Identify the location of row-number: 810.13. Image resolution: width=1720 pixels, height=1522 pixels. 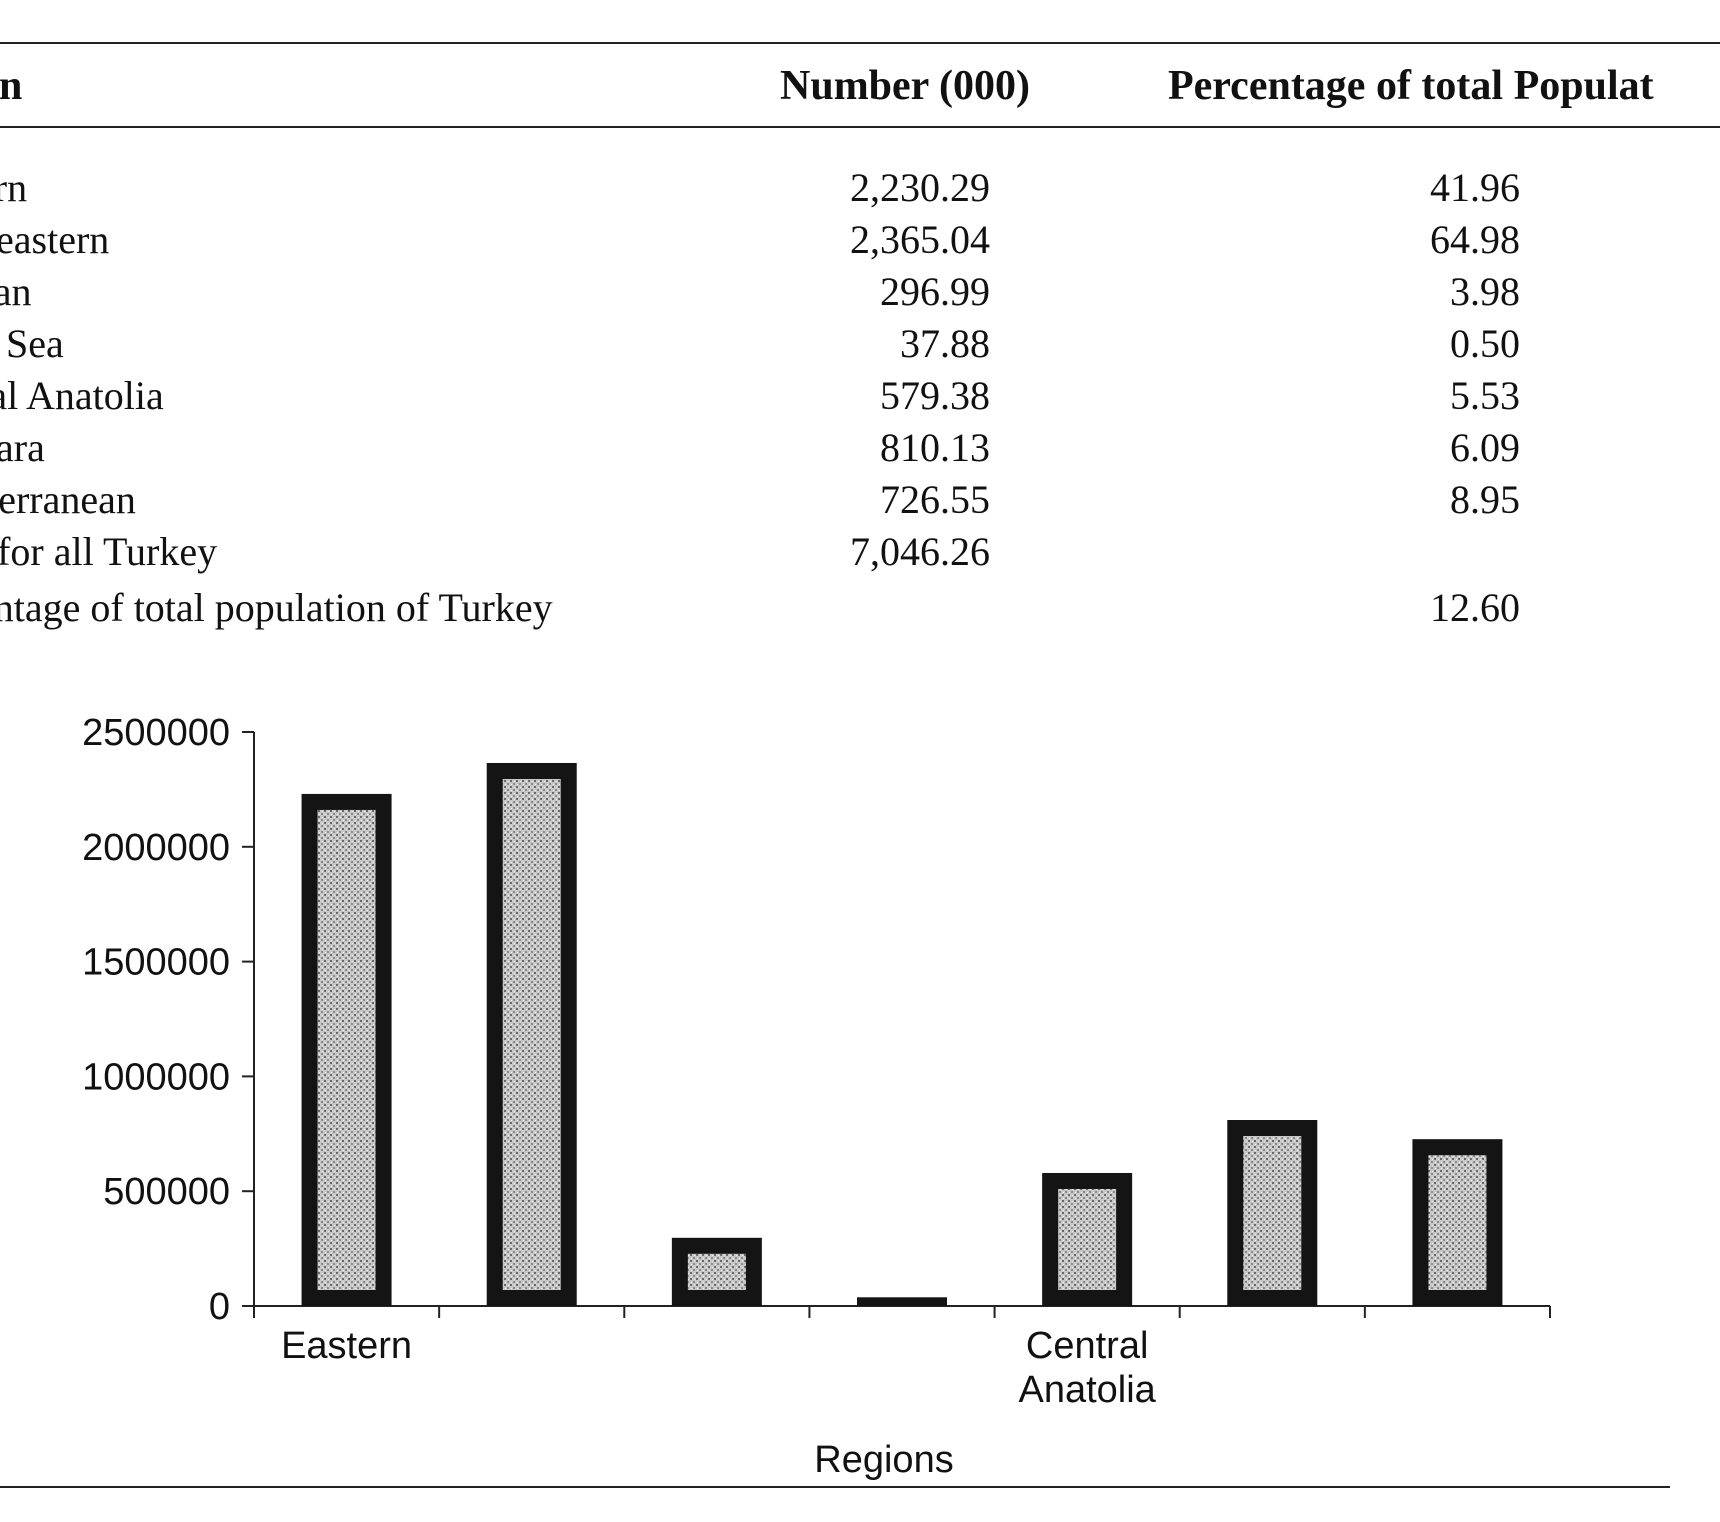
(935, 447).